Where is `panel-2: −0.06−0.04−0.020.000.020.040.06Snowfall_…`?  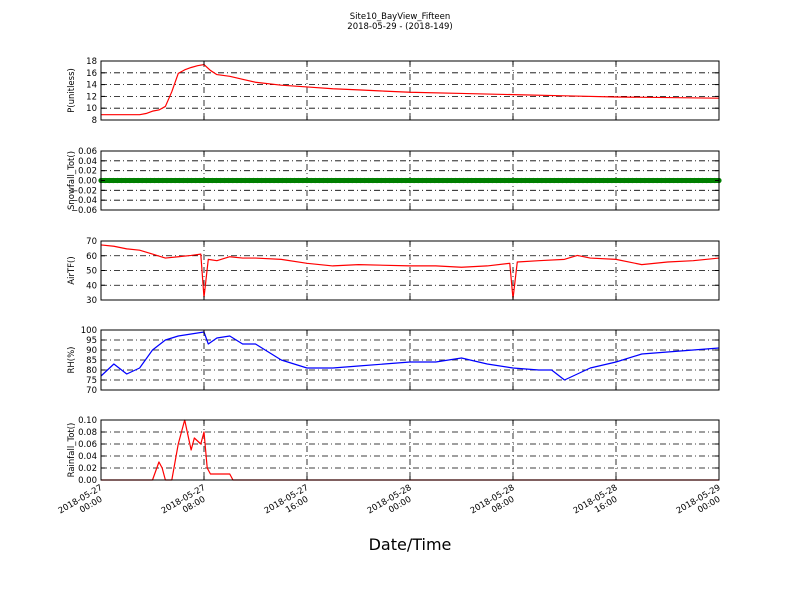 panel-2: −0.06−0.04−0.020.000.020.040.06Snowfall_… is located at coordinates (394, 181).